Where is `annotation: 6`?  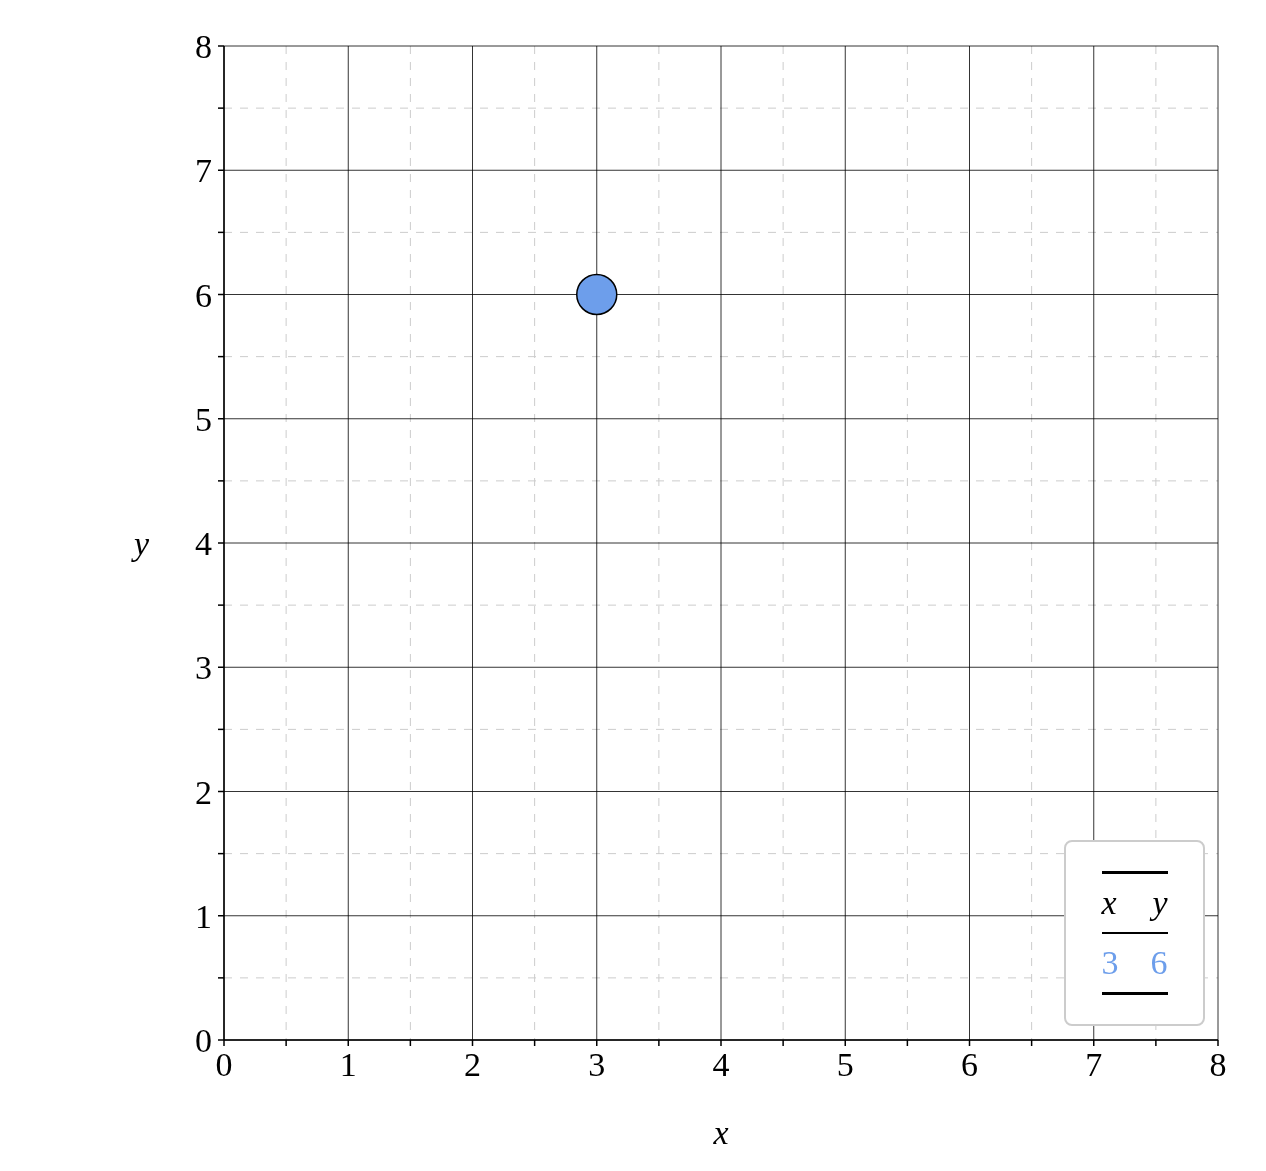 annotation: 6 is located at coordinates (1158, 963).